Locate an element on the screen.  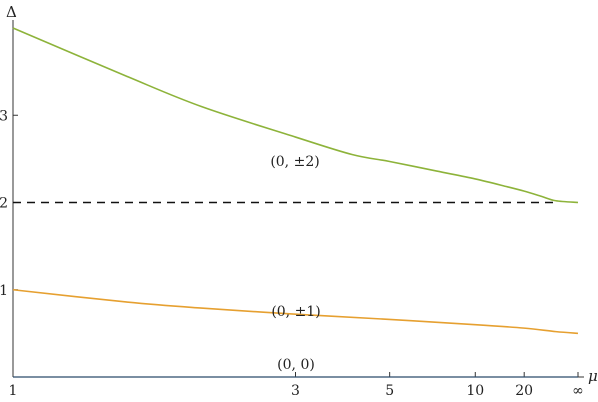
y-tick-label: 1 is located at coordinates (4, 291).